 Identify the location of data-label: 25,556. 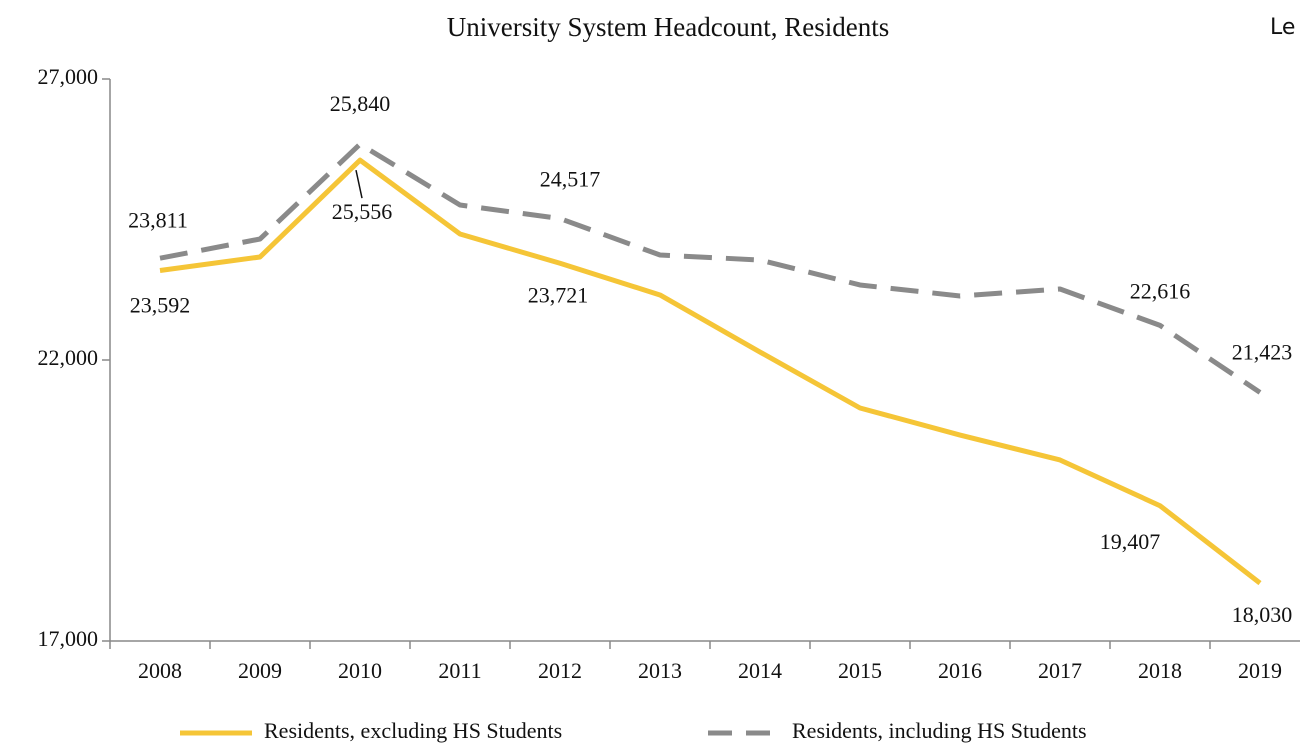
(362, 211).